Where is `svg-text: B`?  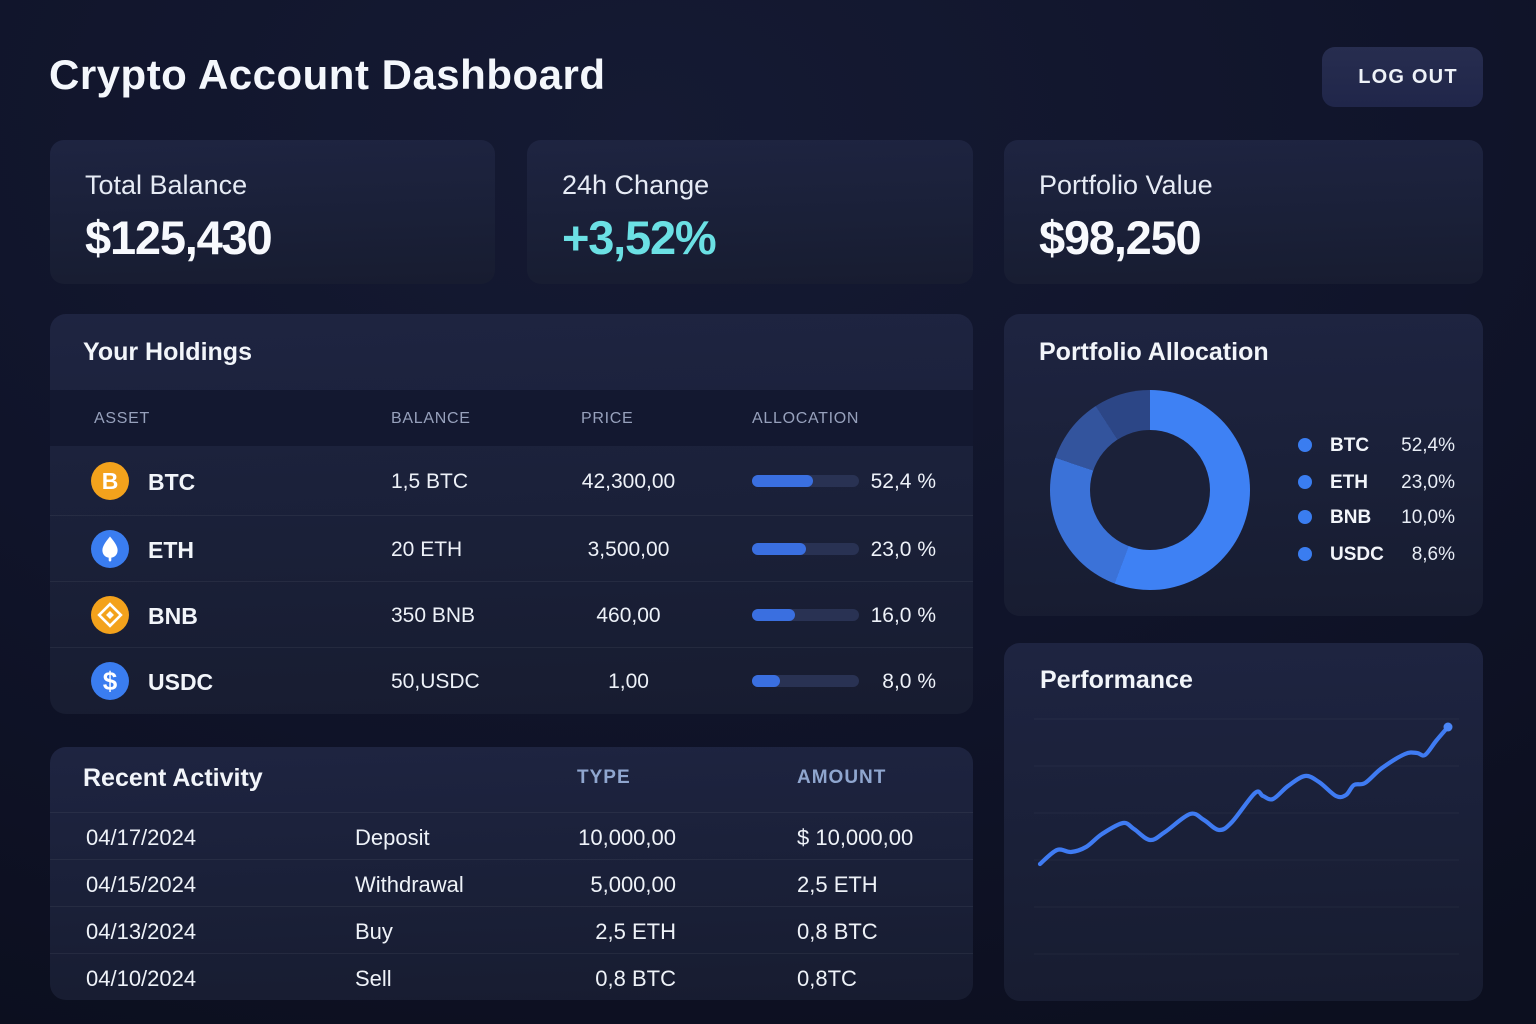
svg-text: B is located at coordinates (110, 481).